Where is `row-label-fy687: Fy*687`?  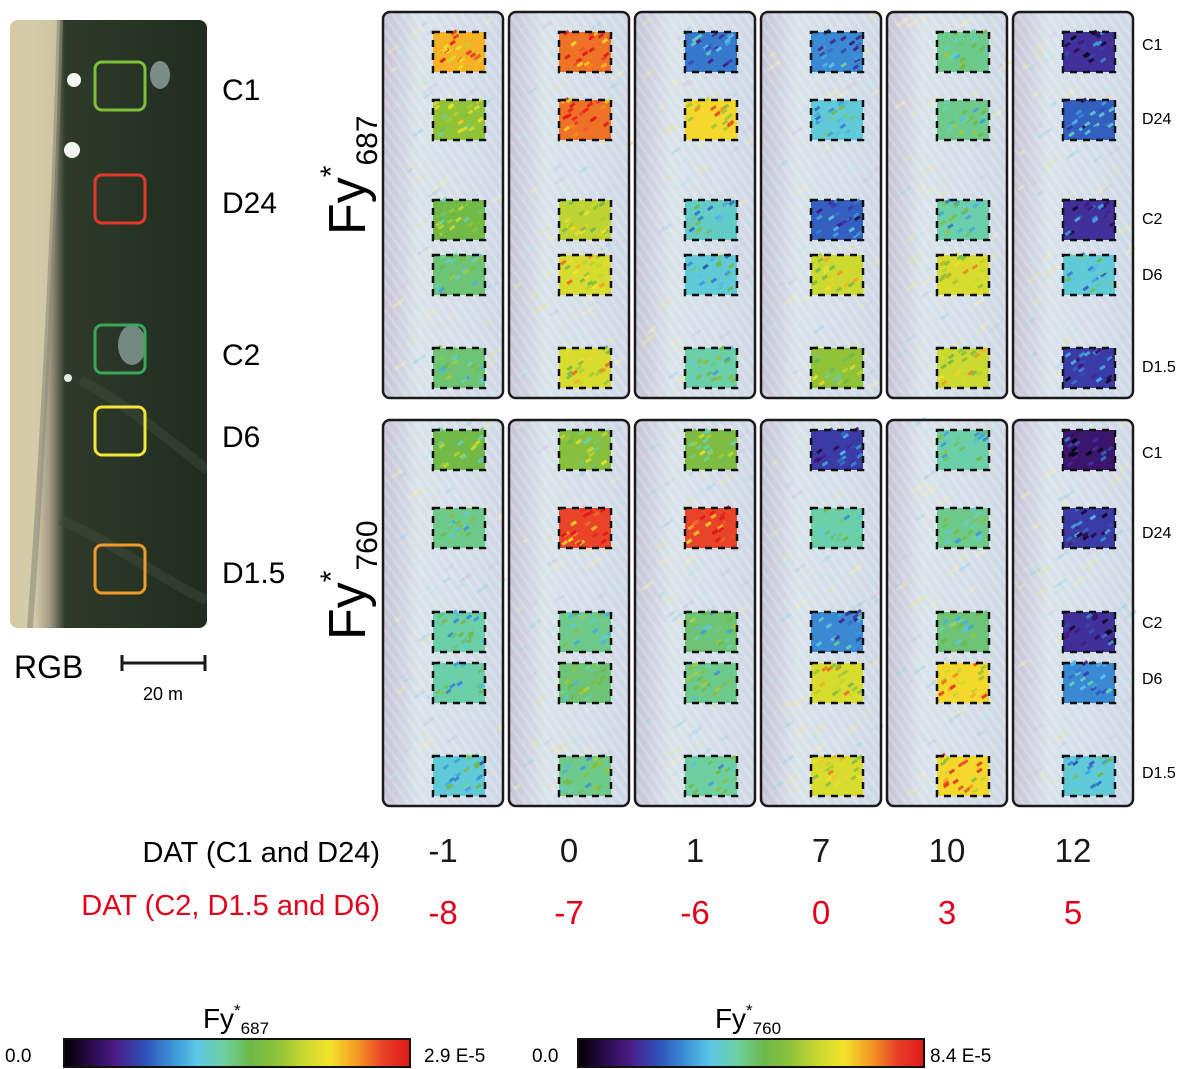 row-label-fy687: Fy*687 is located at coordinates (349, 175).